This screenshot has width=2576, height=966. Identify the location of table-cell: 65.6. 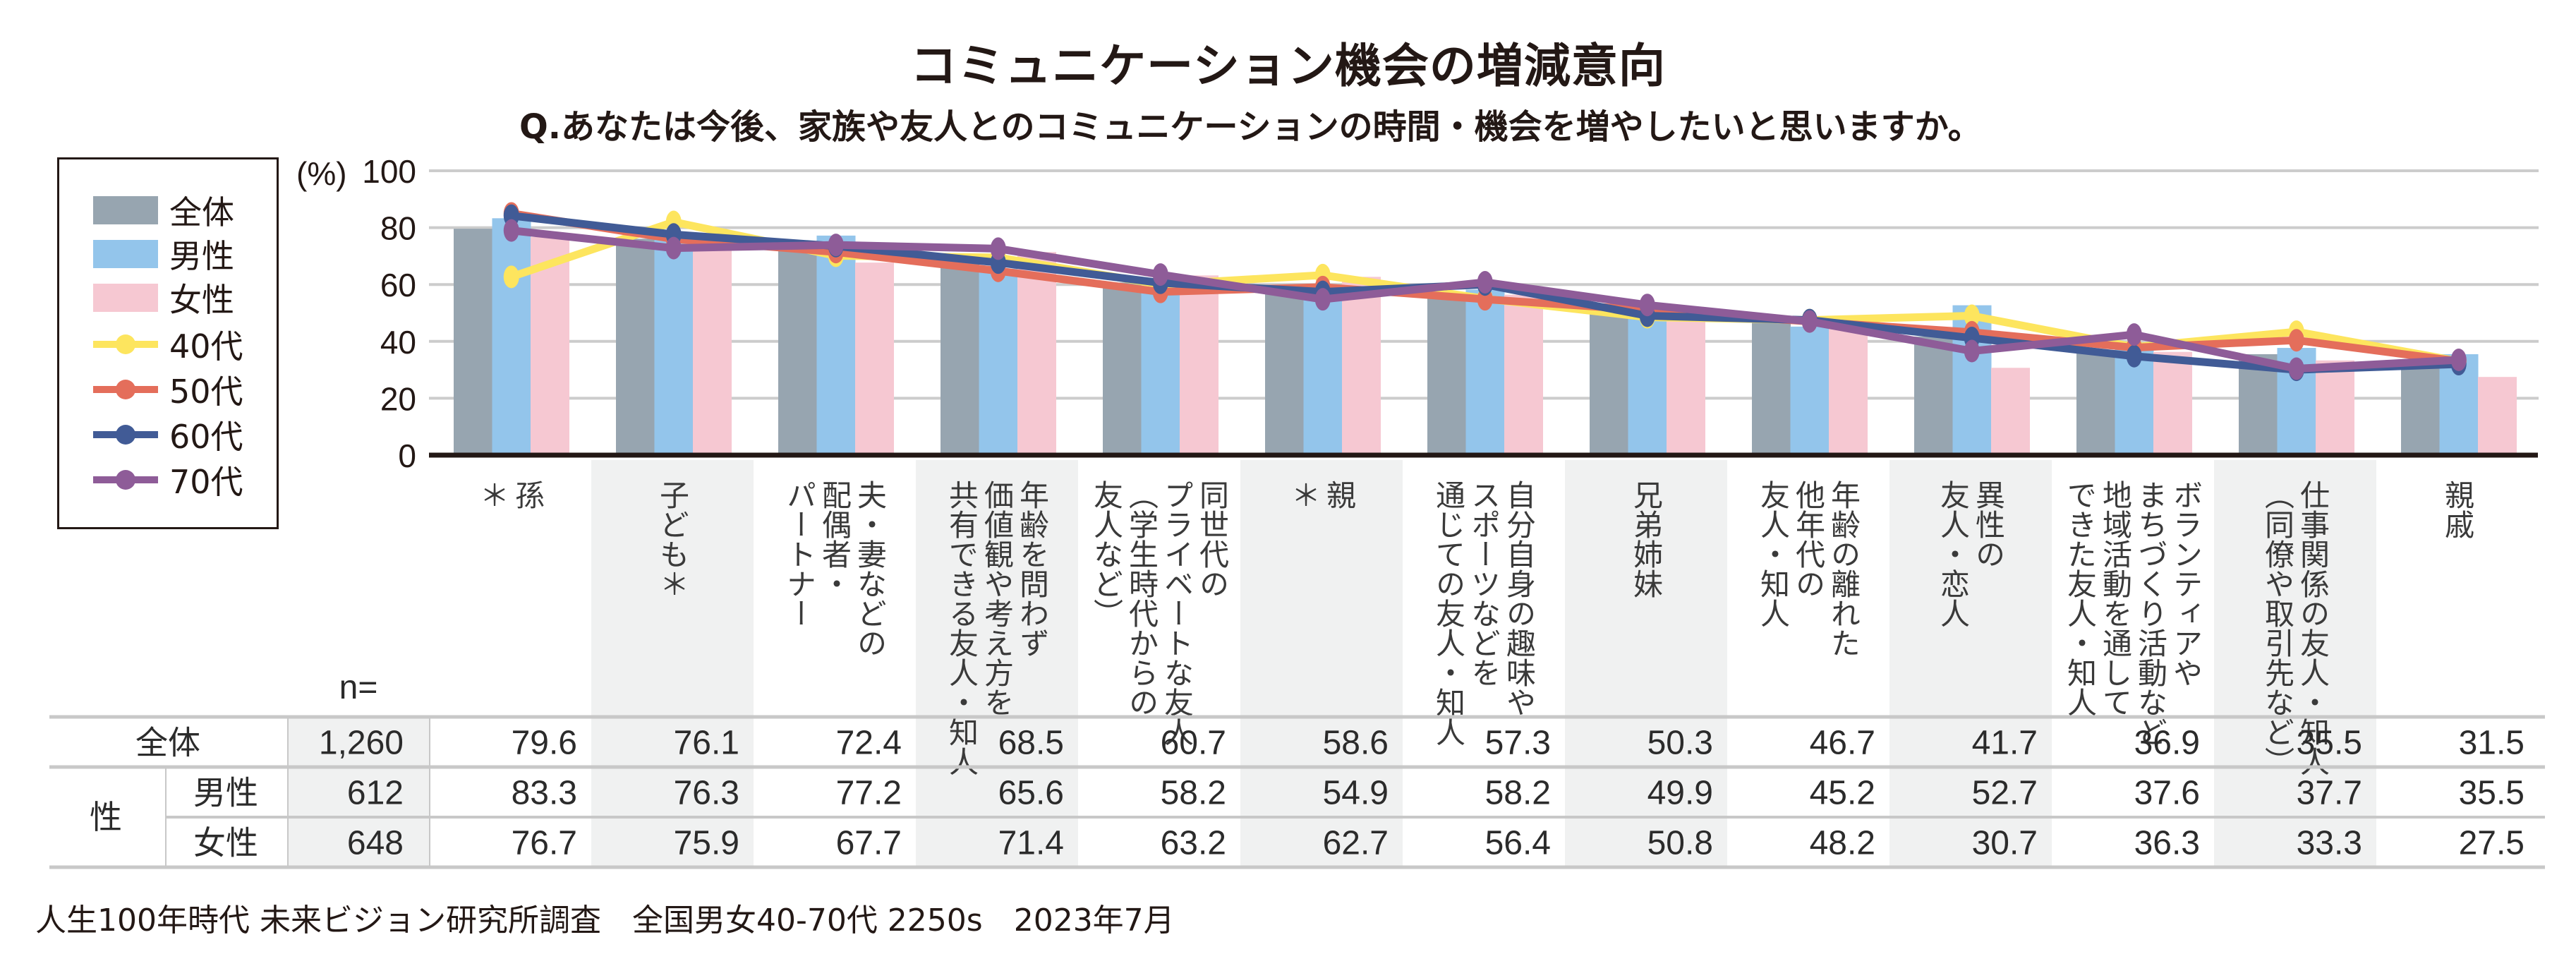
(1031, 793).